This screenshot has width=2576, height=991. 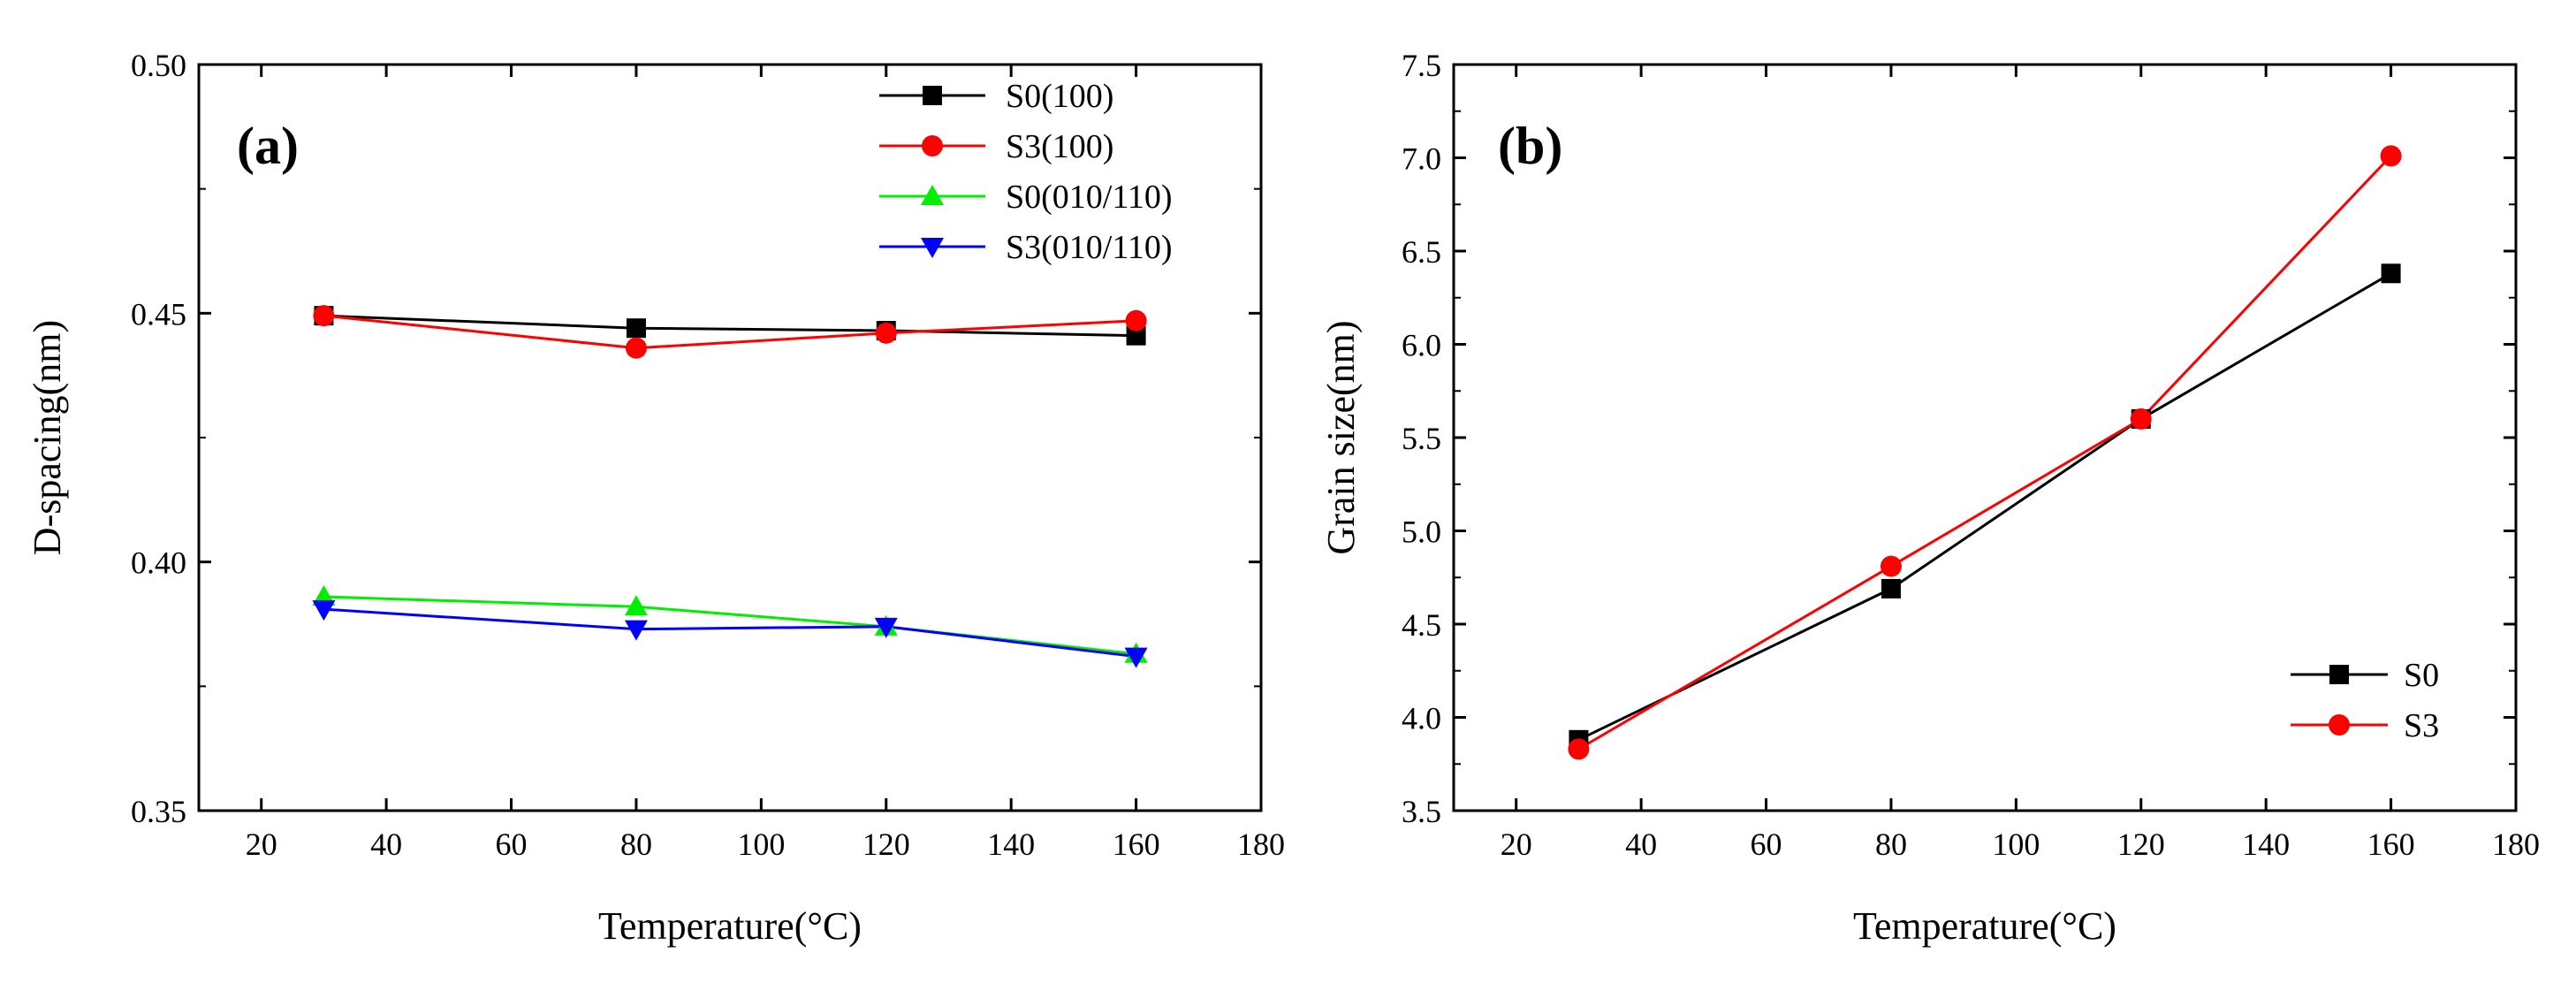 I want to click on series-line-S3(010/110), so click(x=729, y=633).